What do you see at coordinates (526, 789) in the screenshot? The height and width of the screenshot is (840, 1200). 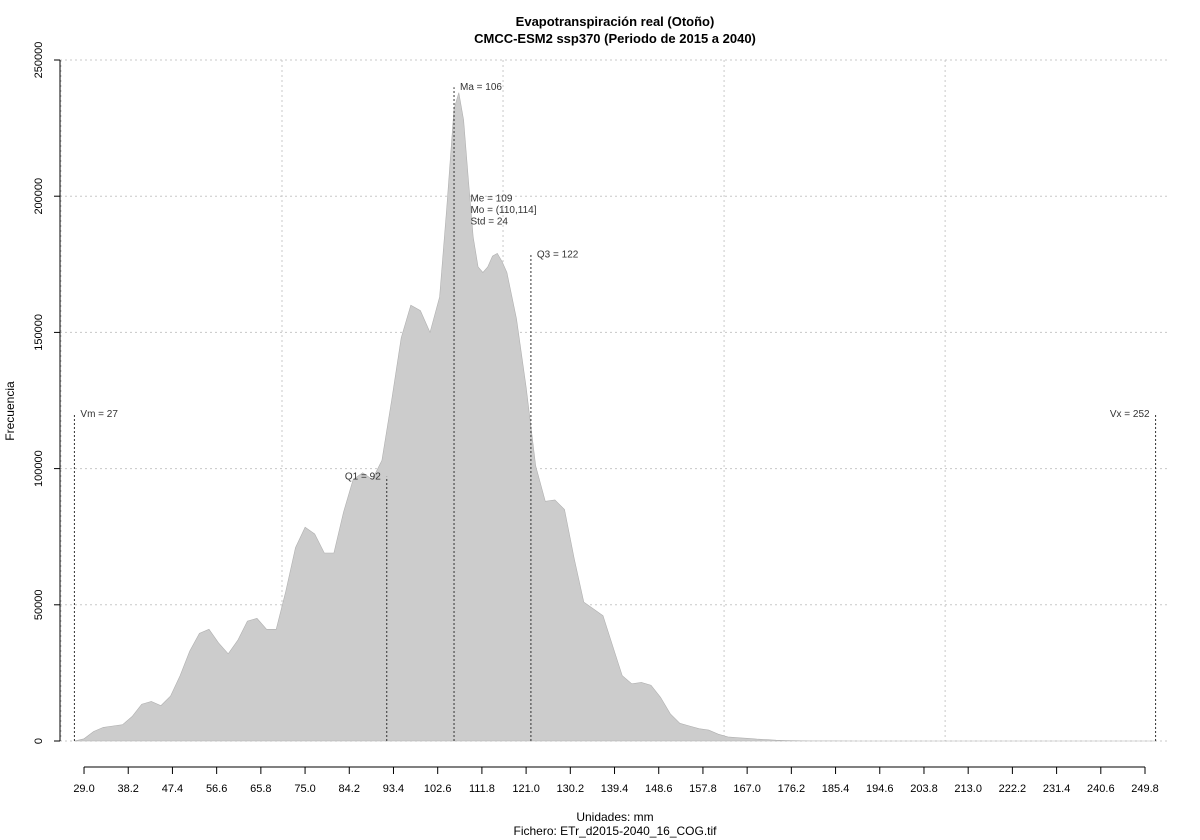 I see `x-tick-label: 121.0` at bounding box center [526, 789].